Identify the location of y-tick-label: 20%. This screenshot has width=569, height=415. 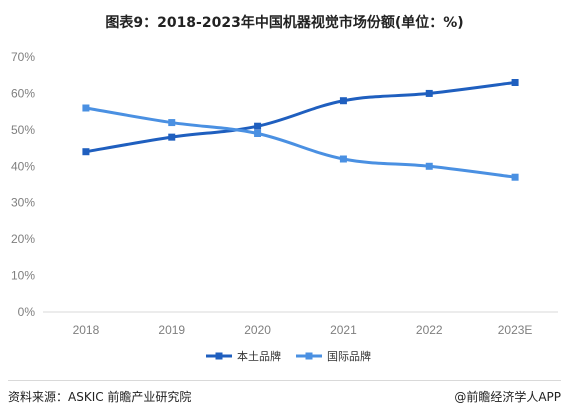
(23, 239).